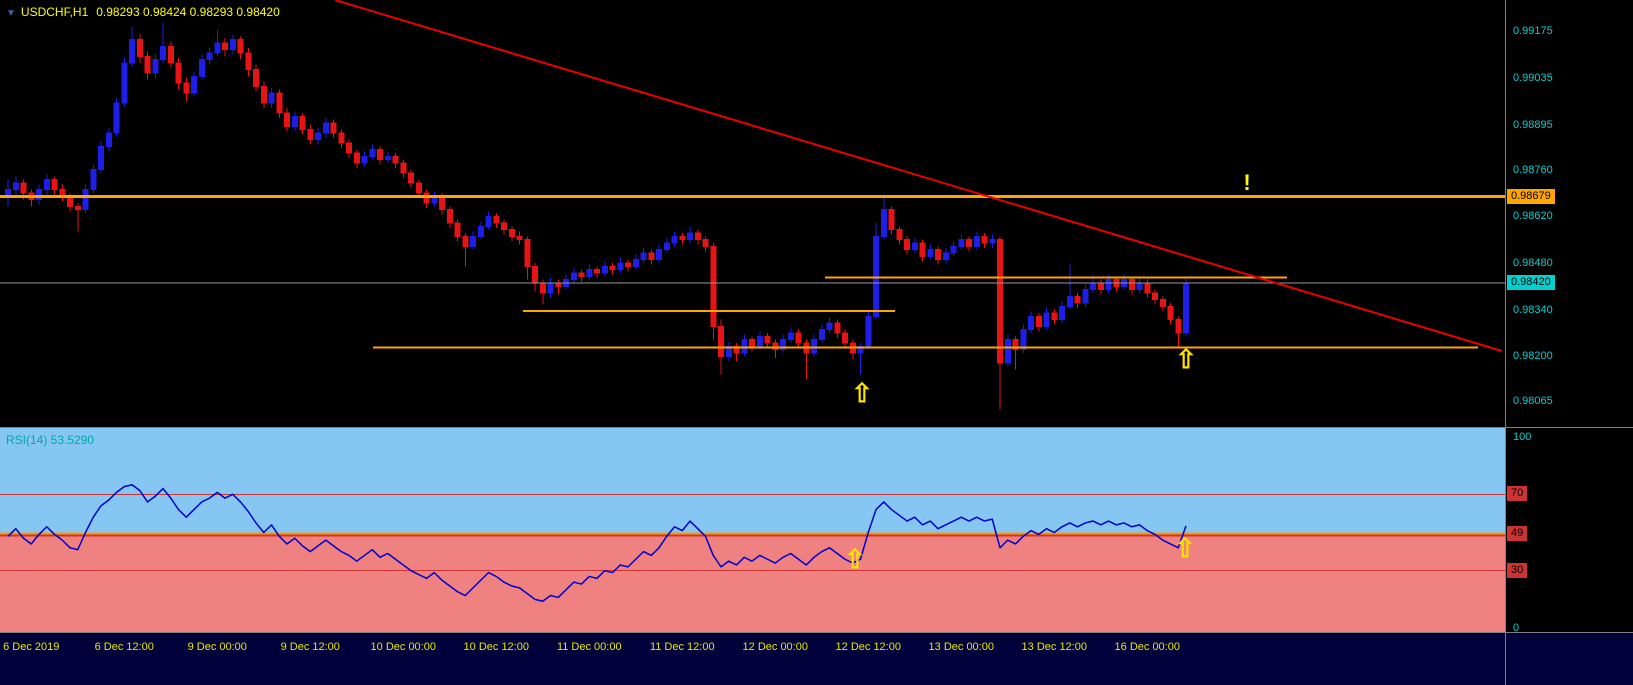  Describe the element at coordinates (816, 427) in the screenshot. I see `panel-separator` at that location.